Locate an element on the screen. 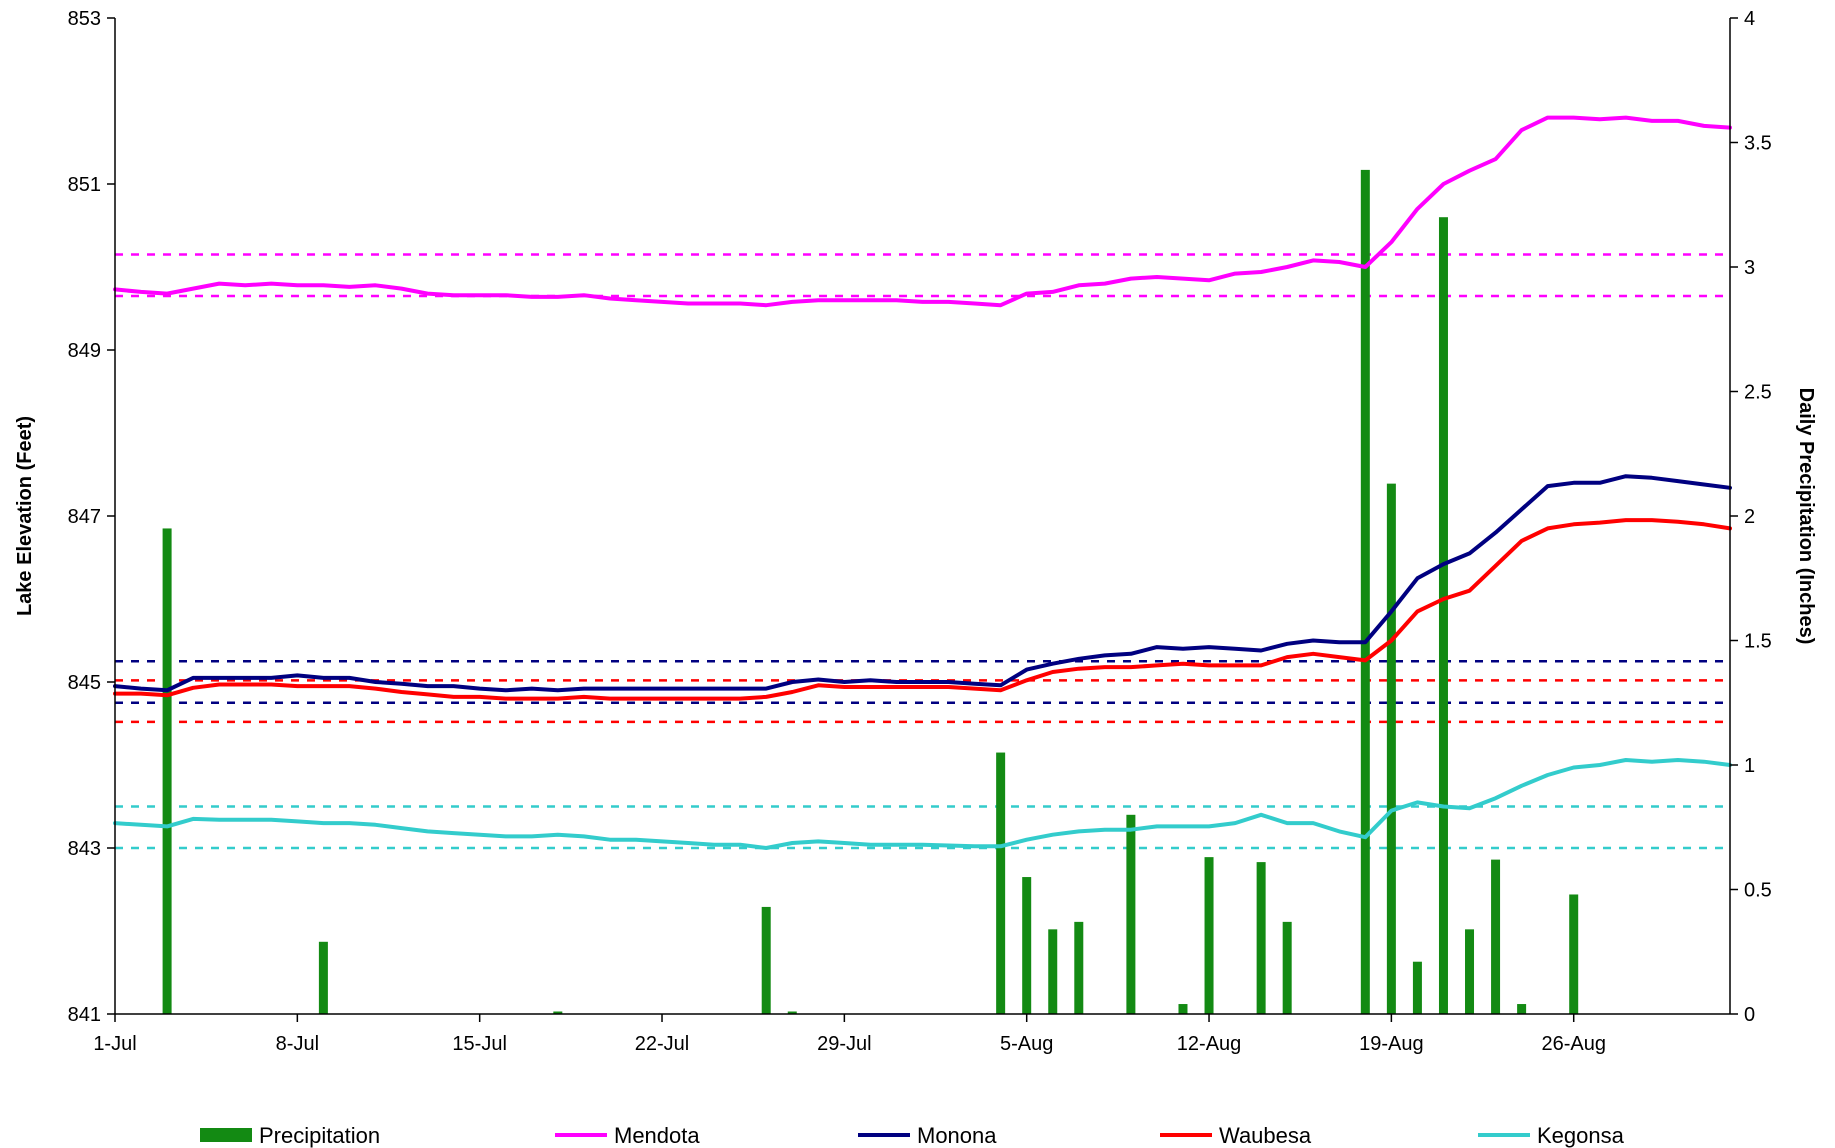 This screenshot has height=1148, width=1835. legend-label-kegonsa: Kegonsa is located at coordinates (1581, 1135).